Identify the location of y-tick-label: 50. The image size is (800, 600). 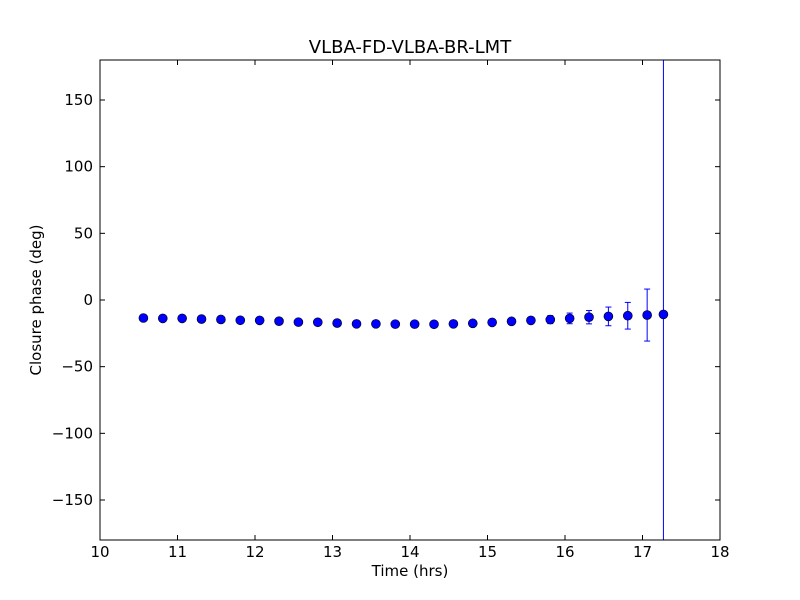
(83, 233).